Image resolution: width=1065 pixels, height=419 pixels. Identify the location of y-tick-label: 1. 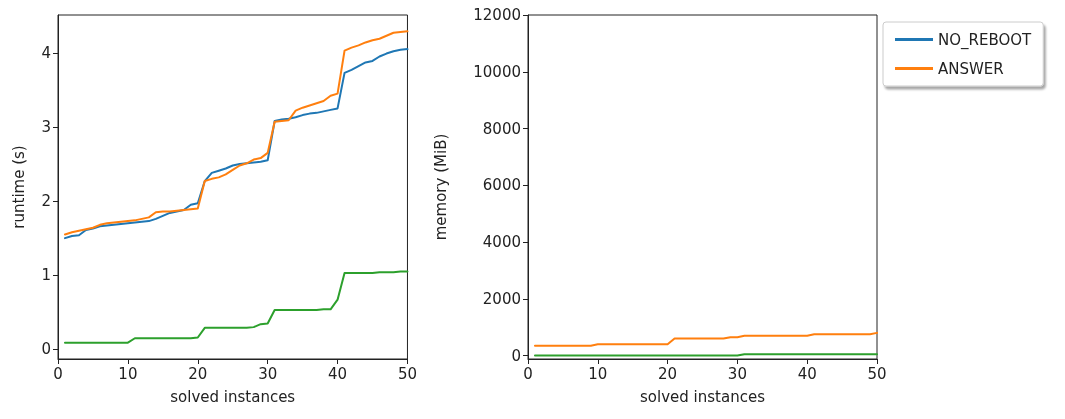
(46, 275).